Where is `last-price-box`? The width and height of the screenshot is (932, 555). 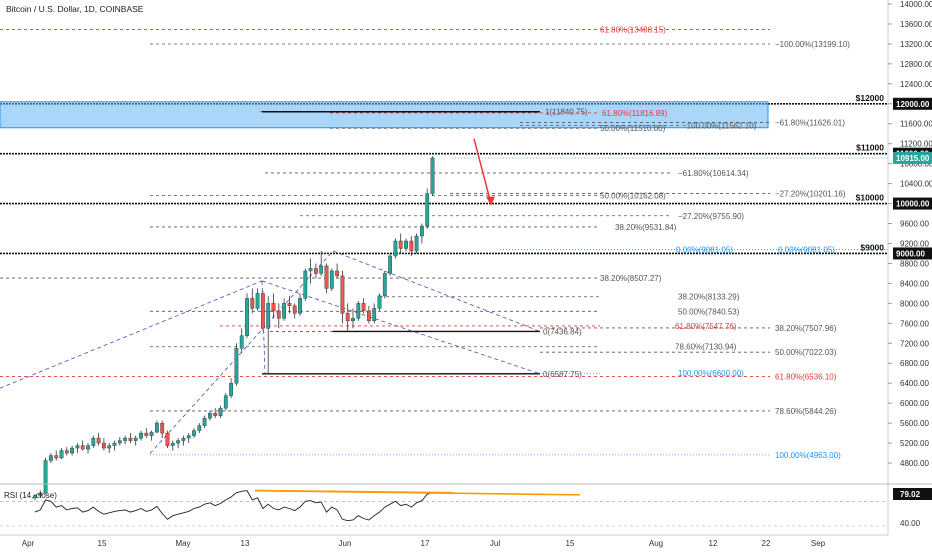
last-price-box is located at coordinates (912, 157).